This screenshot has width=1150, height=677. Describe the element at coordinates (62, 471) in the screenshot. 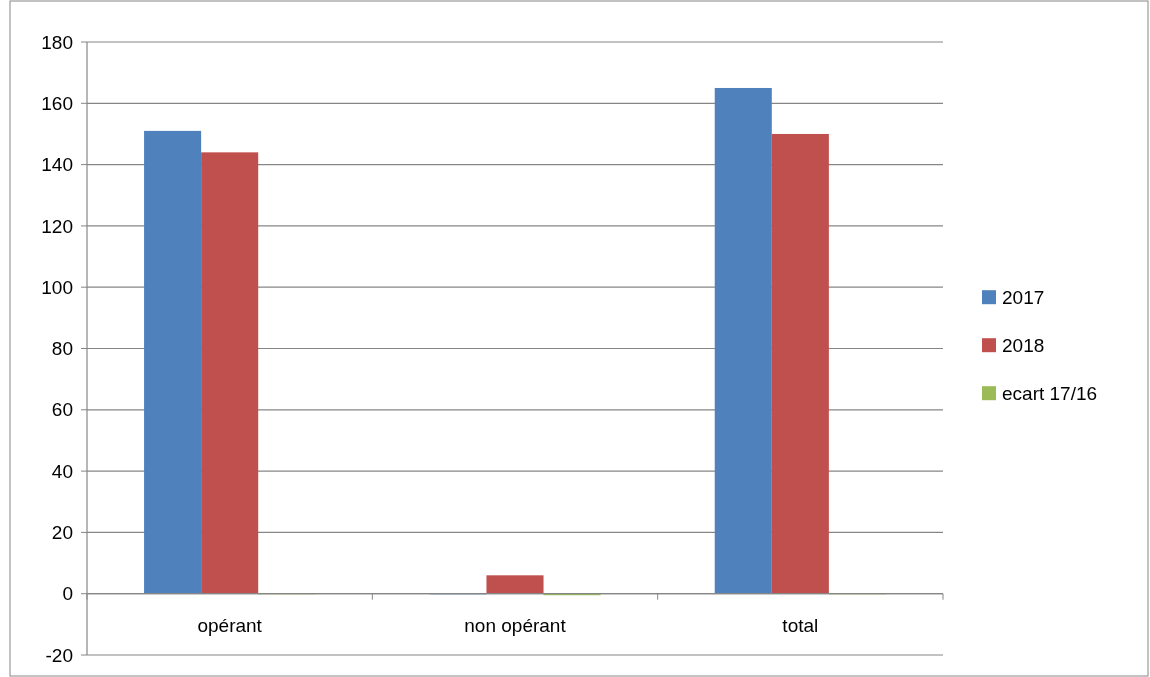

I see `y-tick-label: 40` at that location.